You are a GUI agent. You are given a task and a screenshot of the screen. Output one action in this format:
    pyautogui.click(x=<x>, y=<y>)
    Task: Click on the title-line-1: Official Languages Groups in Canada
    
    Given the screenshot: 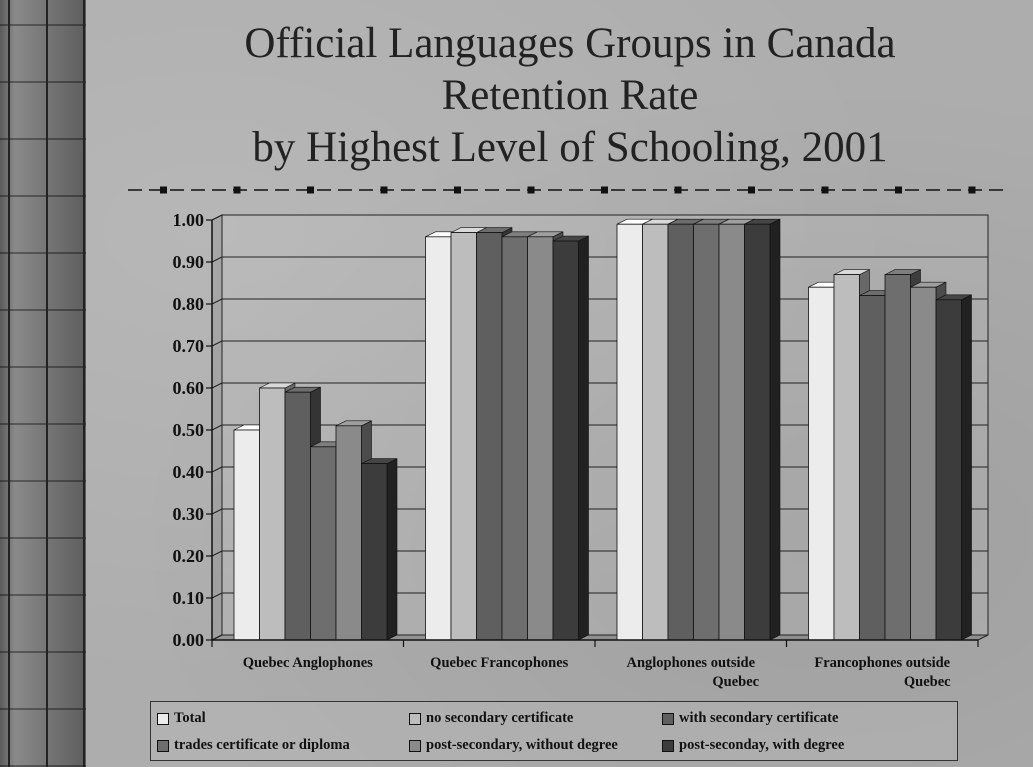 What is the action you would take?
    pyautogui.click(x=570, y=43)
    